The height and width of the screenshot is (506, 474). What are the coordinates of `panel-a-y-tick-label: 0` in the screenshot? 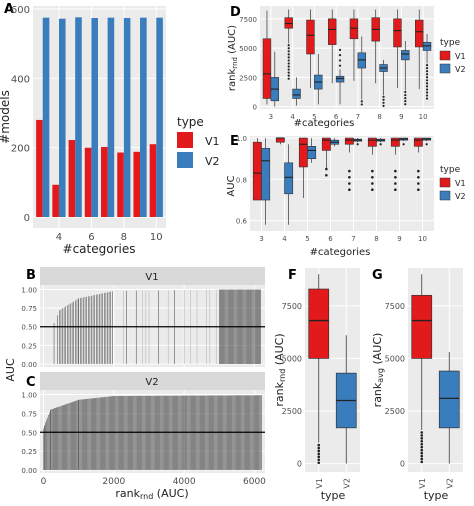 It's located at (27, 218).